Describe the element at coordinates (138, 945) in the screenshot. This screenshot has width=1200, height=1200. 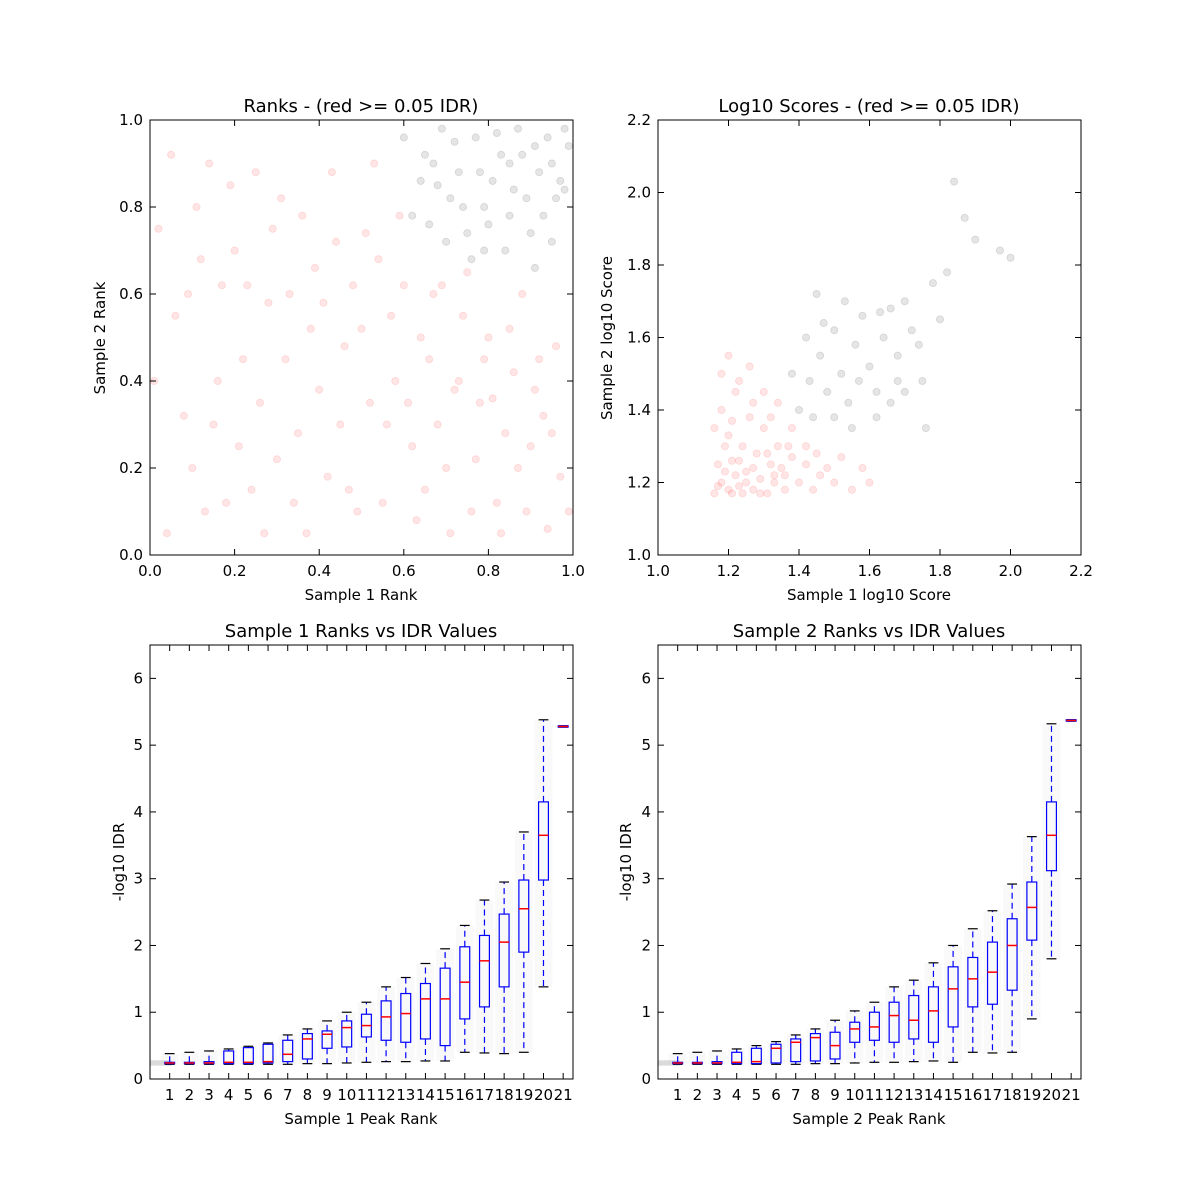
I see `y-tick-label: 2` at that location.